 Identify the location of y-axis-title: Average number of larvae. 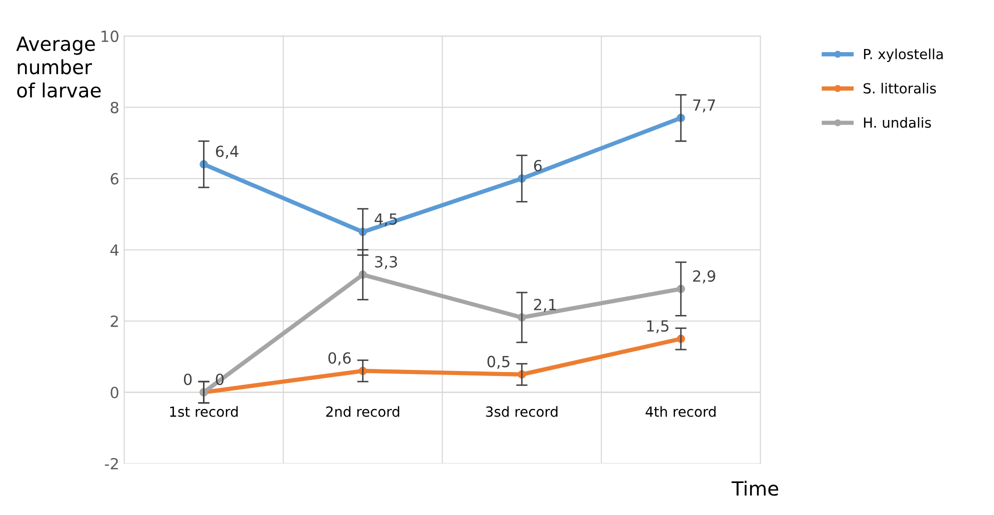
(58, 67).